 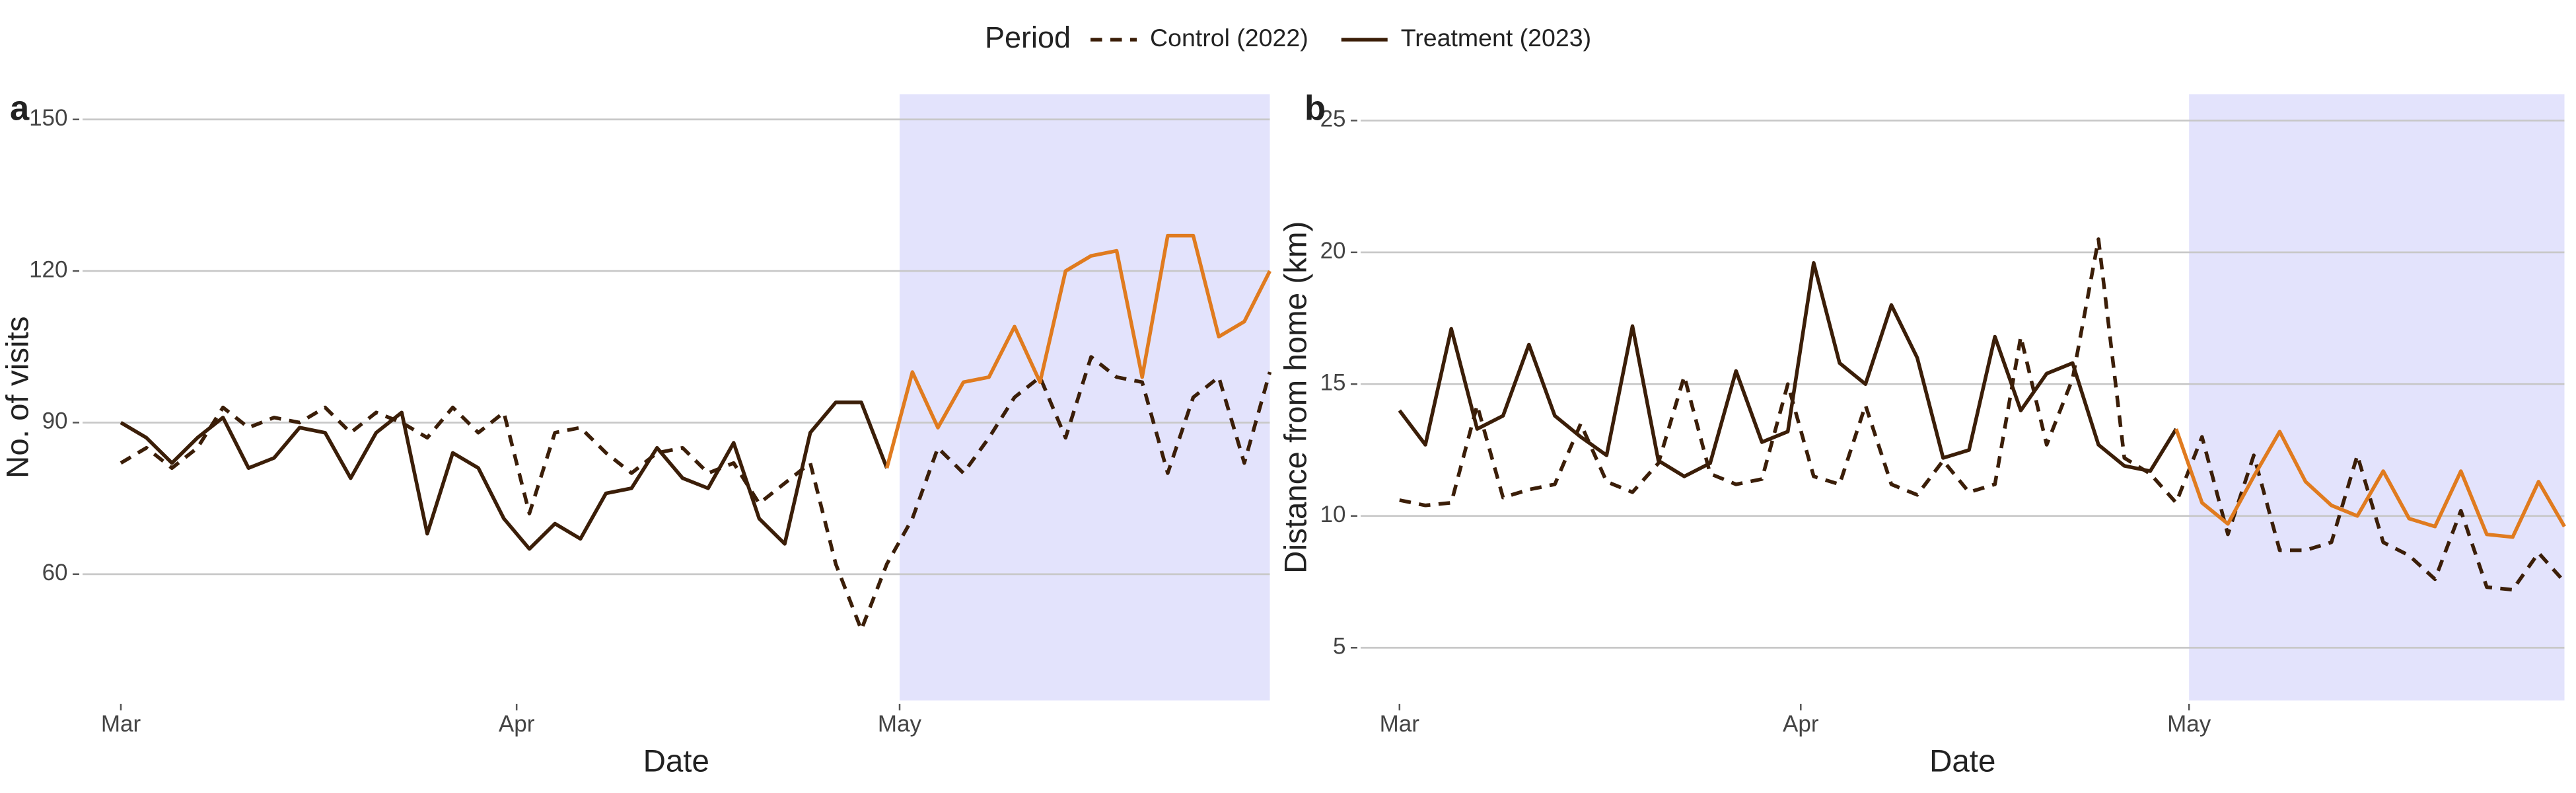 I want to click on y-tick-label: 20, so click(x=1333, y=251).